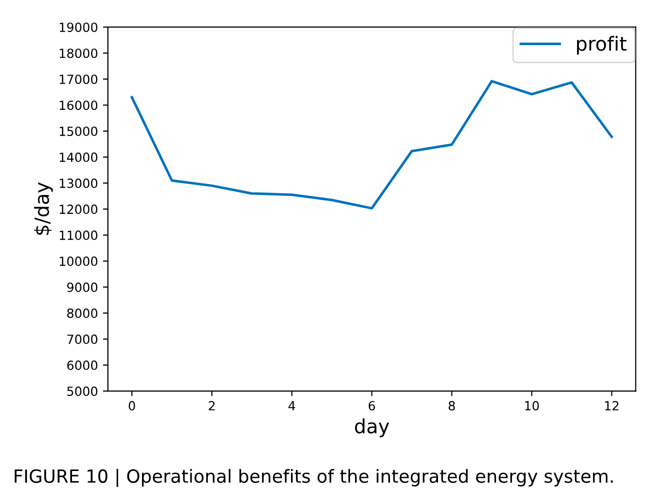 This screenshot has width=650, height=502. Describe the element at coordinates (313, 477) in the screenshot. I see `caption: FIGURE 10 | Operational benefits of the integrated energy system.` at that location.